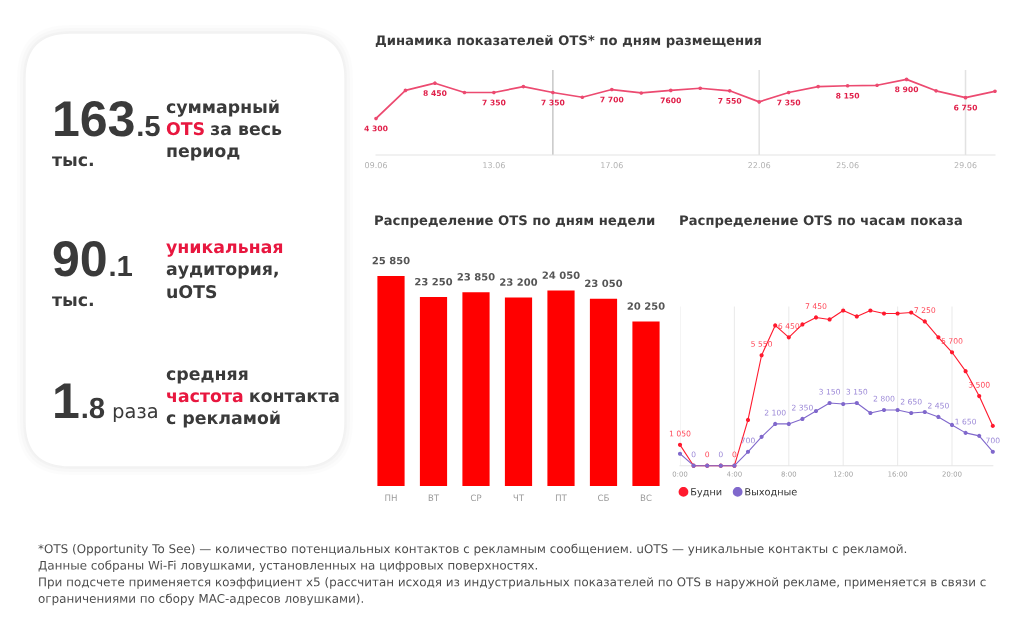 The height and width of the screenshot is (637, 1024). Describe the element at coordinates (121, 265) in the screenshot. I see `text: .1` at that location.